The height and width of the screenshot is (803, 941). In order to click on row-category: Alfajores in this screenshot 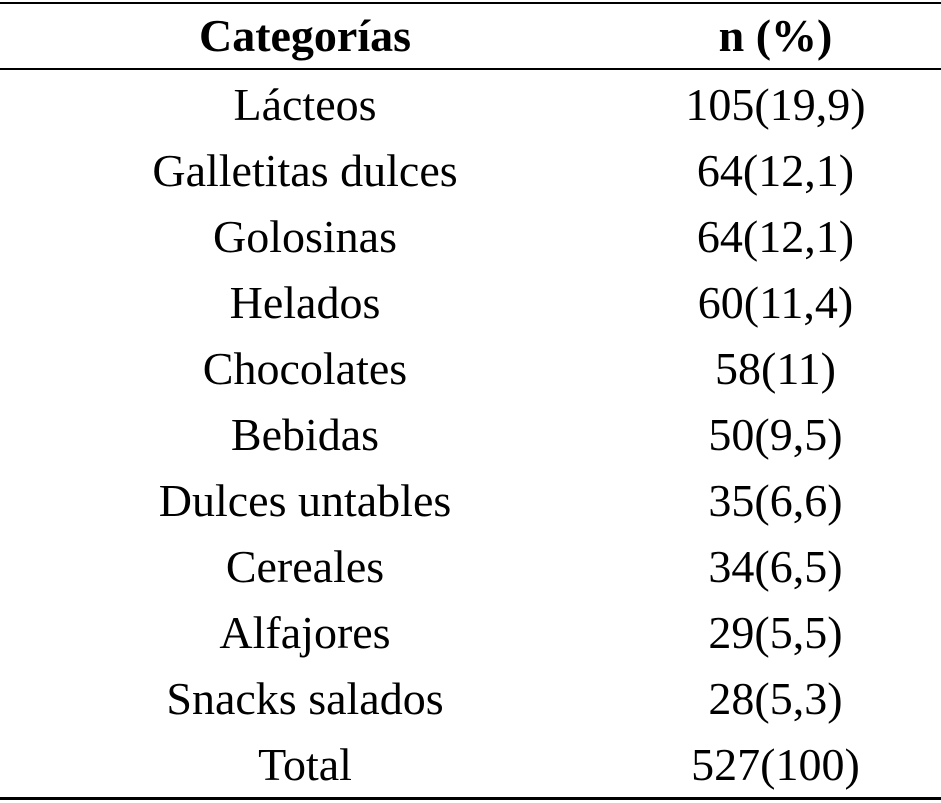, I will do `click(305, 632)`.